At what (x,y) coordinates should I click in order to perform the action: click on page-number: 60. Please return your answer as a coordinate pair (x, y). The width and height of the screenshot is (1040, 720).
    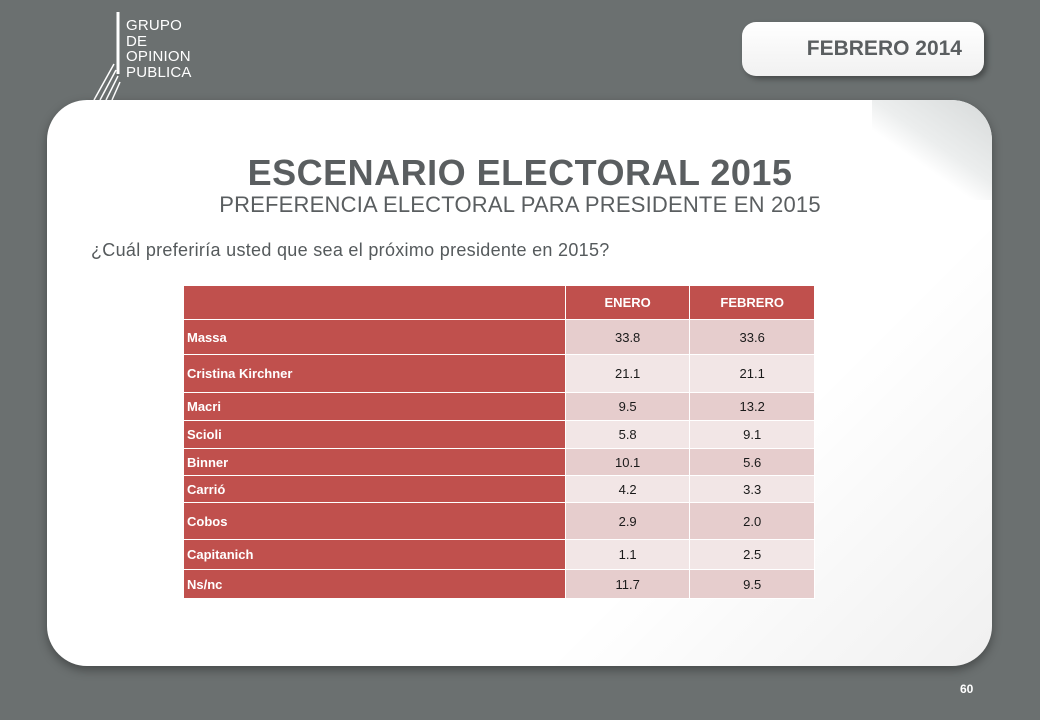
    Looking at the image, I should click on (967, 689).